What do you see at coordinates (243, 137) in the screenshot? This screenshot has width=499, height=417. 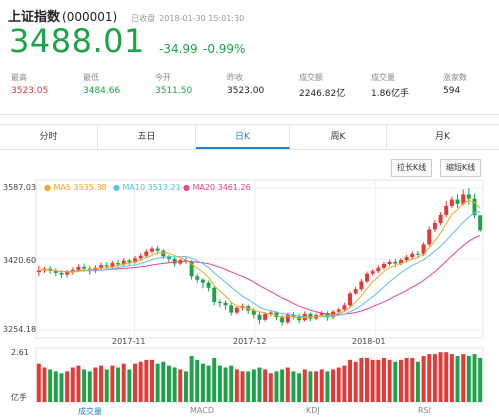 I see `tab-daily-k: 日K` at bounding box center [243, 137].